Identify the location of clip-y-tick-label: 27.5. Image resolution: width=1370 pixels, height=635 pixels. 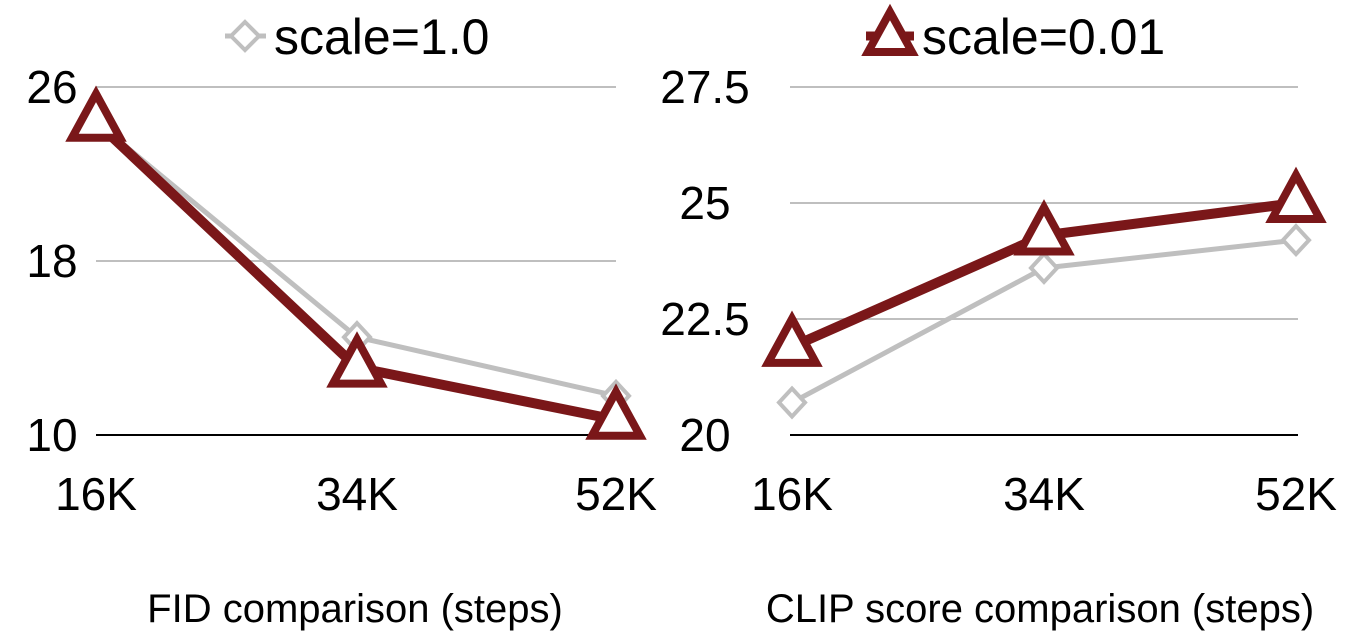
(705, 87).